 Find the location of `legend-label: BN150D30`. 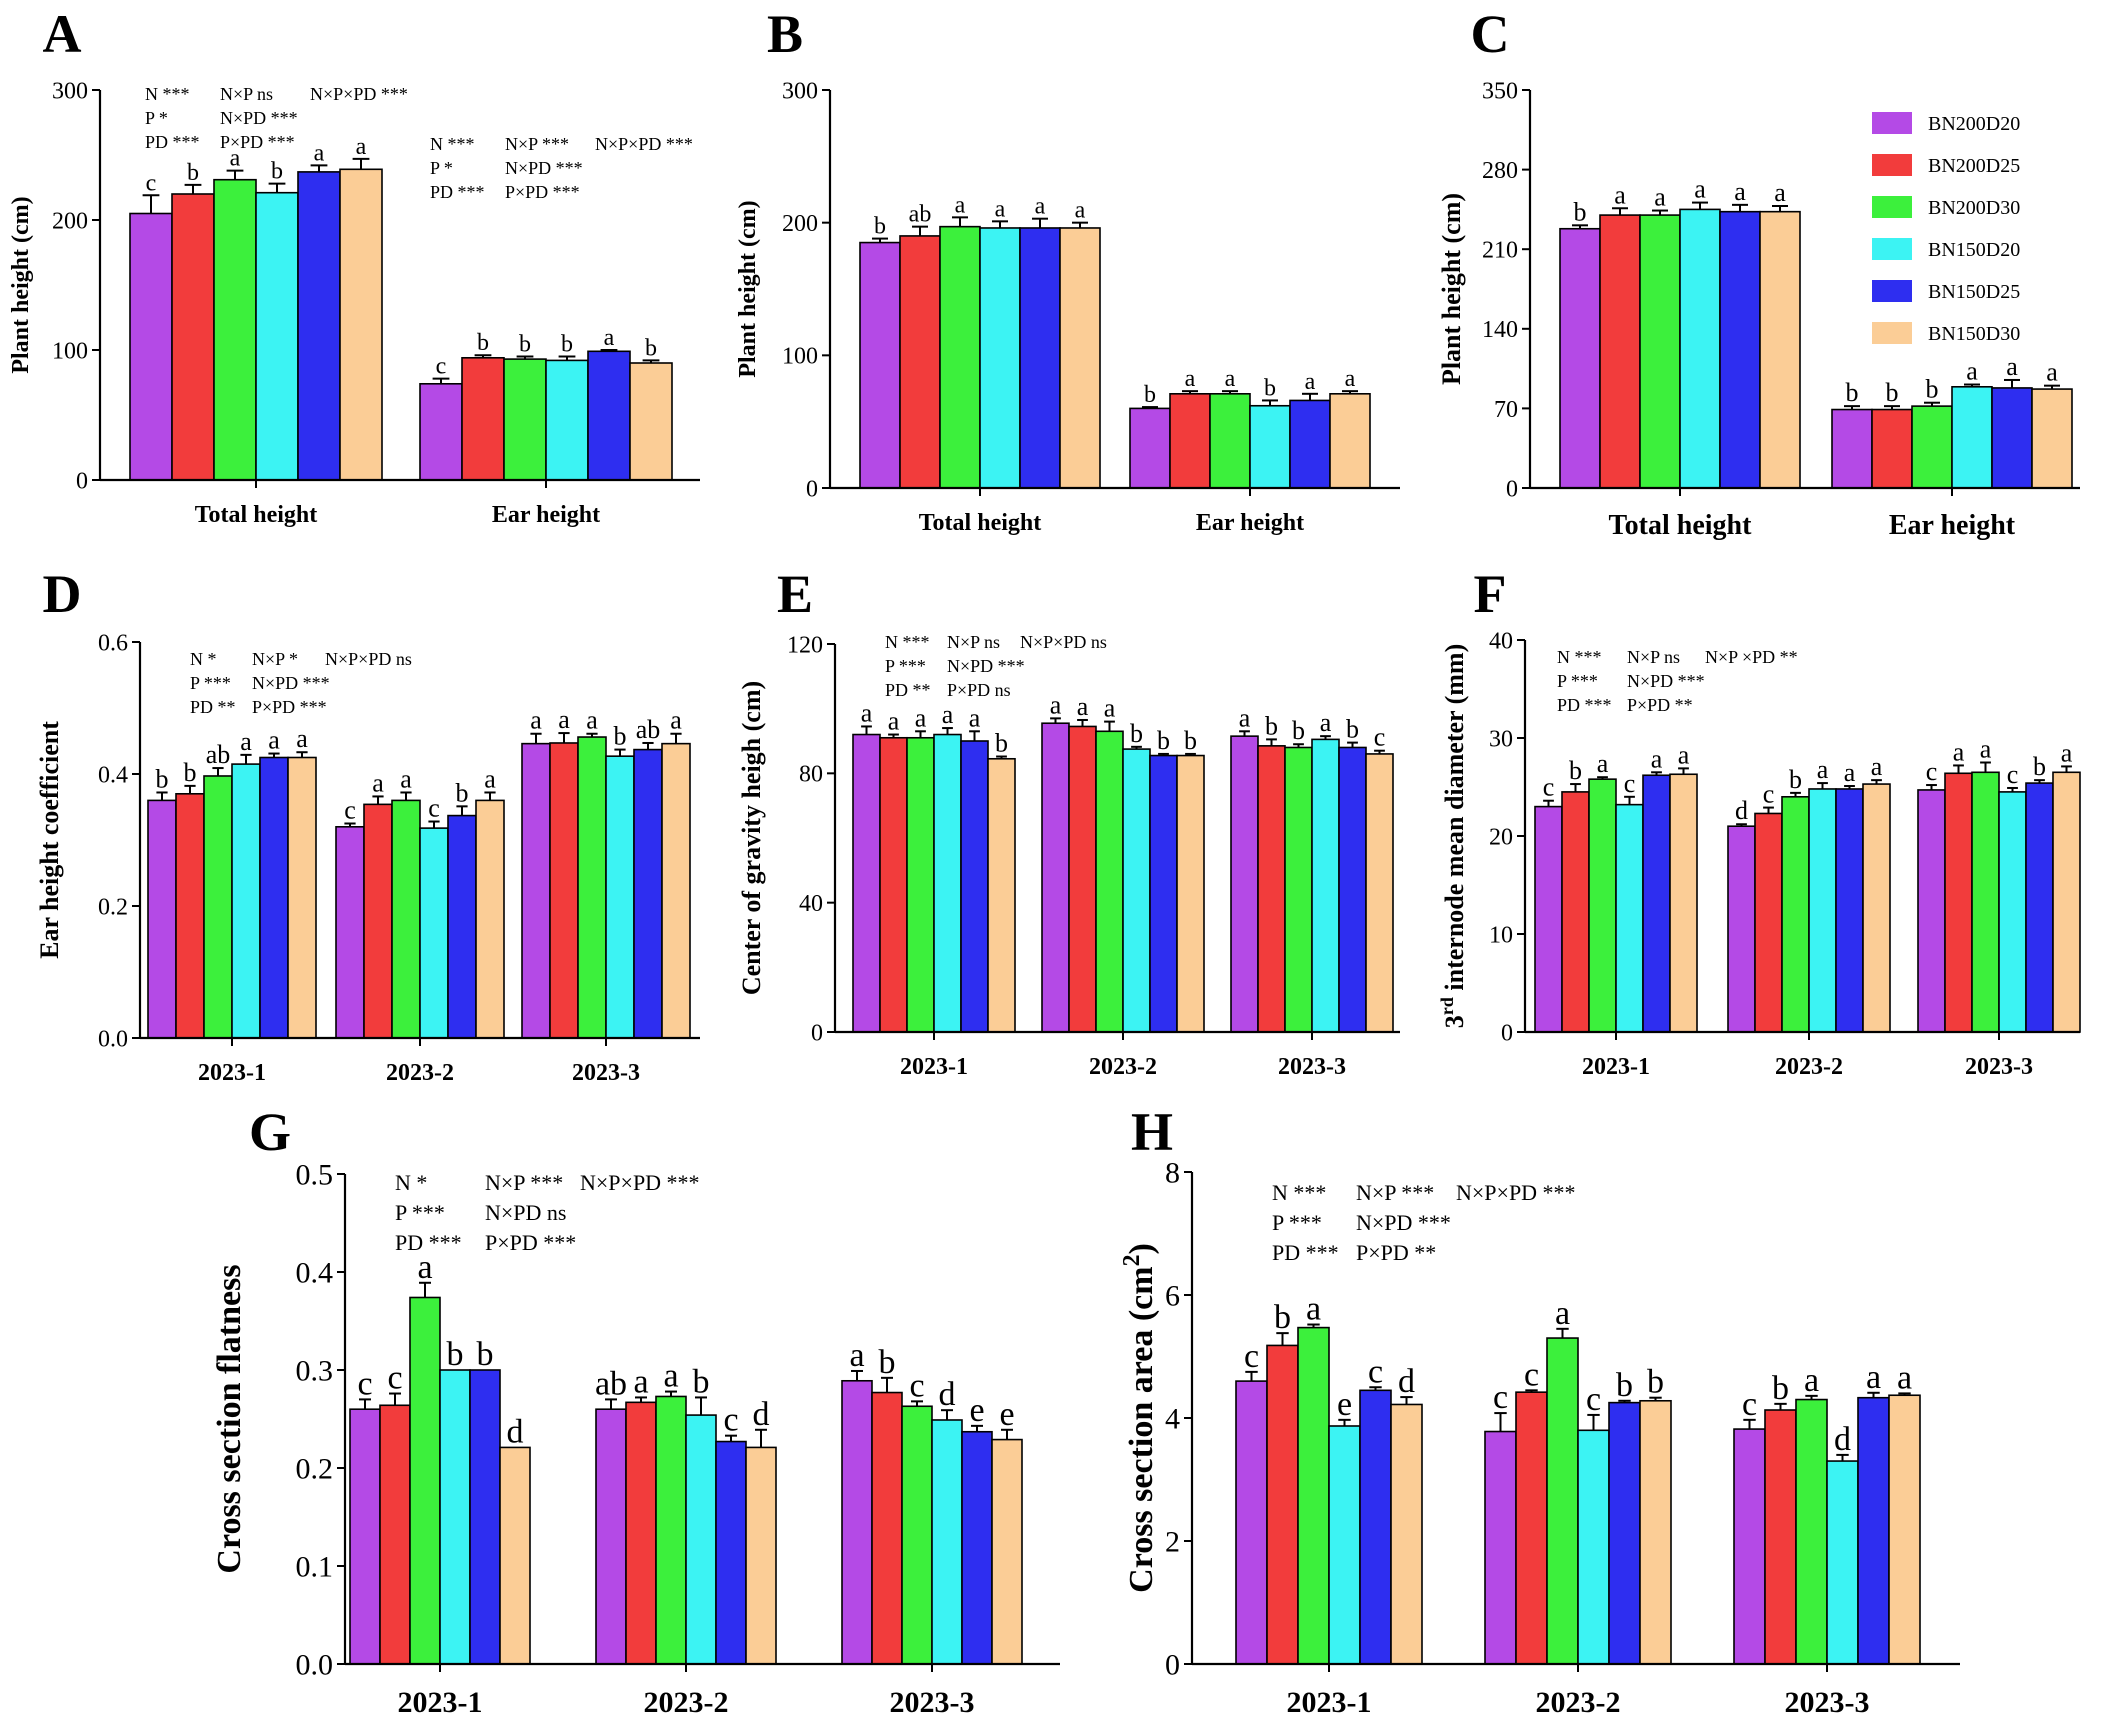

legend-label: BN150D30 is located at coordinates (1974, 334).